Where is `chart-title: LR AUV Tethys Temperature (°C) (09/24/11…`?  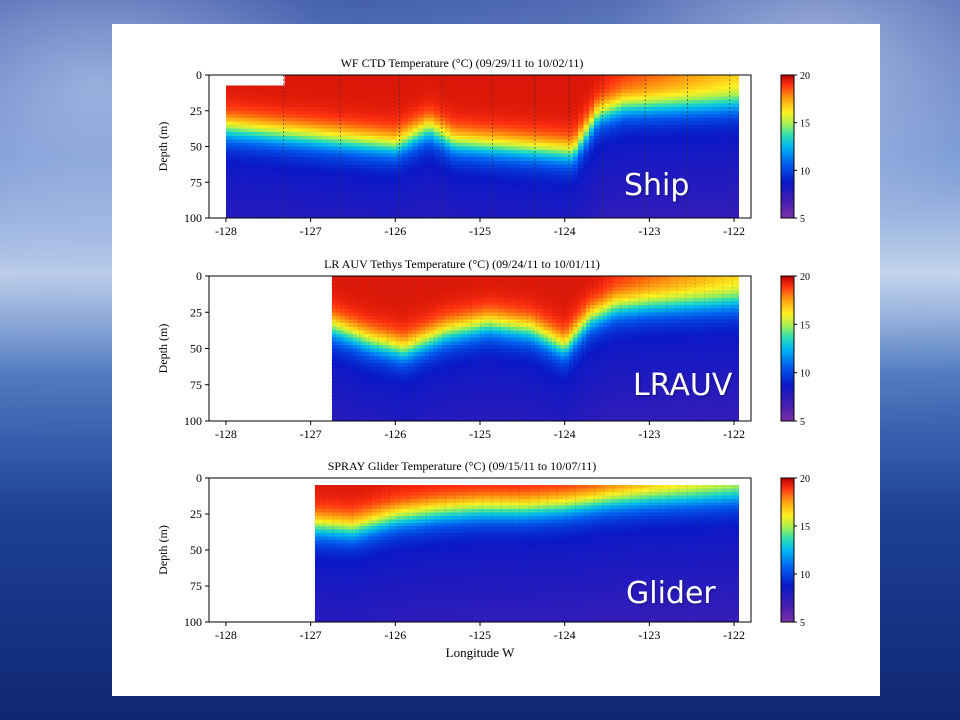
chart-title: LR AUV Tethys Temperature (°C) (09/24/11… is located at coordinates (462, 264).